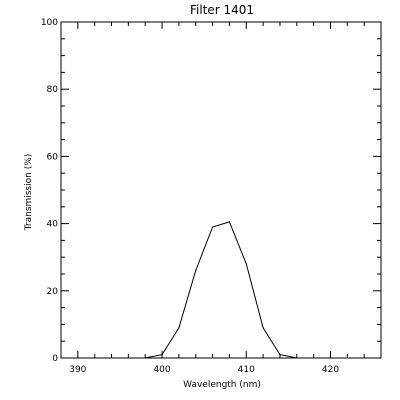  I want to click on chart-title: Filter 1401, so click(222, 10).